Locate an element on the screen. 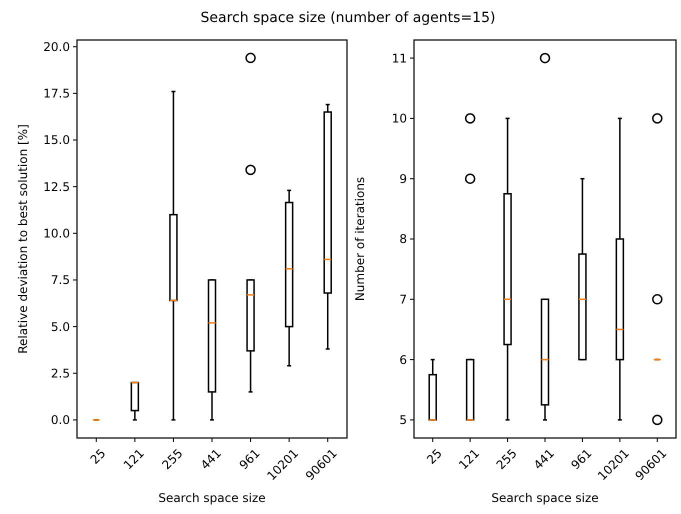 This screenshot has height=514, width=681. y-tick-label: 17.5 is located at coordinates (56, 93).